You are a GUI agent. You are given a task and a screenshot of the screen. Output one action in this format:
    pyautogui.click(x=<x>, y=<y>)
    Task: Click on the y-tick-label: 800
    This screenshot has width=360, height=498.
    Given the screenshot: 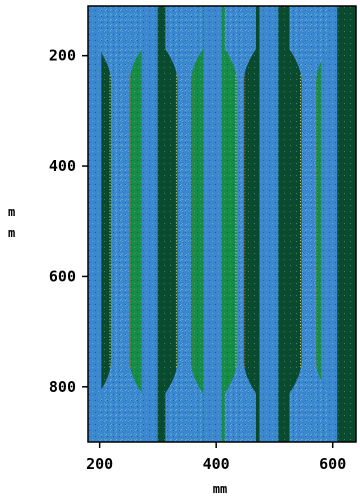 What is the action you would take?
    pyautogui.click(x=62, y=387)
    